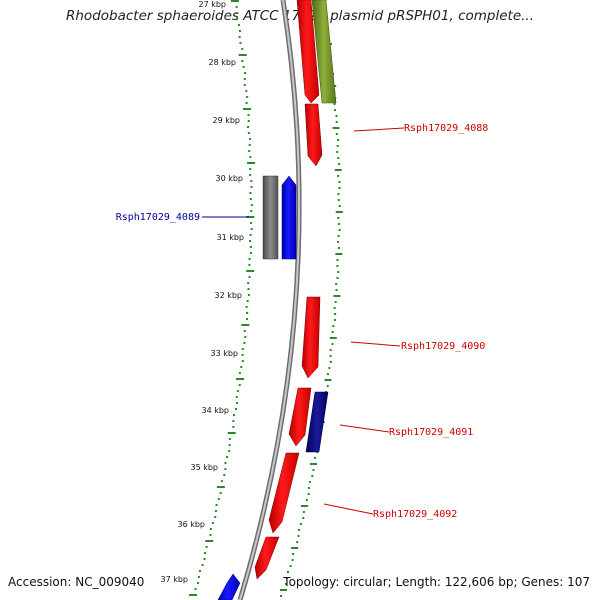 This screenshot has height=600, width=600. What do you see at coordinates (415, 514) in the screenshot?
I see `gene-label-4092: Rsph17029_4092` at bounding box center [415, 514].